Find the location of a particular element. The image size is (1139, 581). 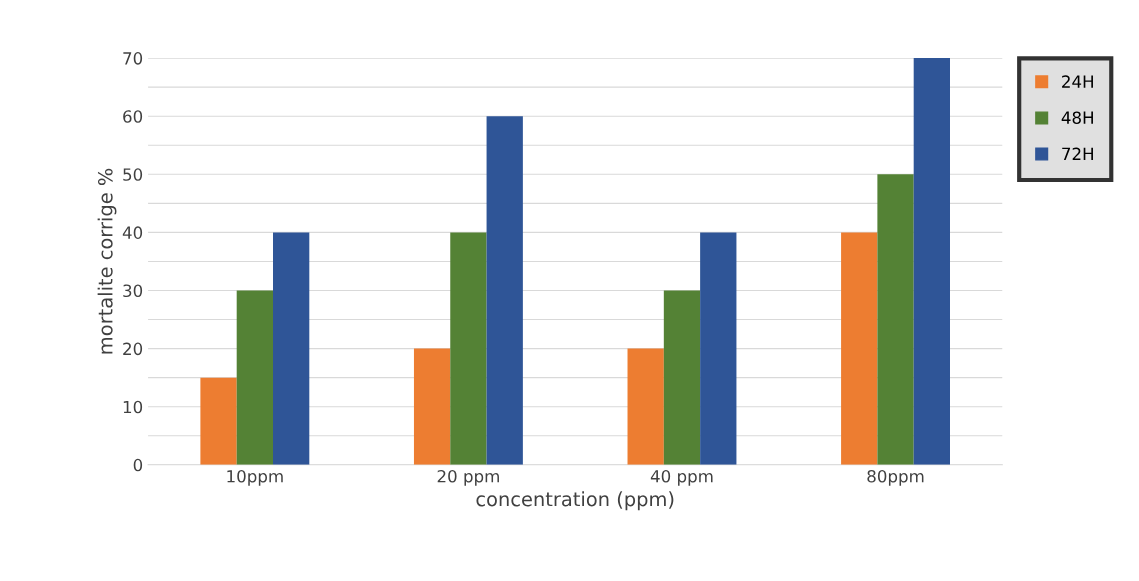

x-axis-title: concentration (ppm) is located at coordinates (575, 501).